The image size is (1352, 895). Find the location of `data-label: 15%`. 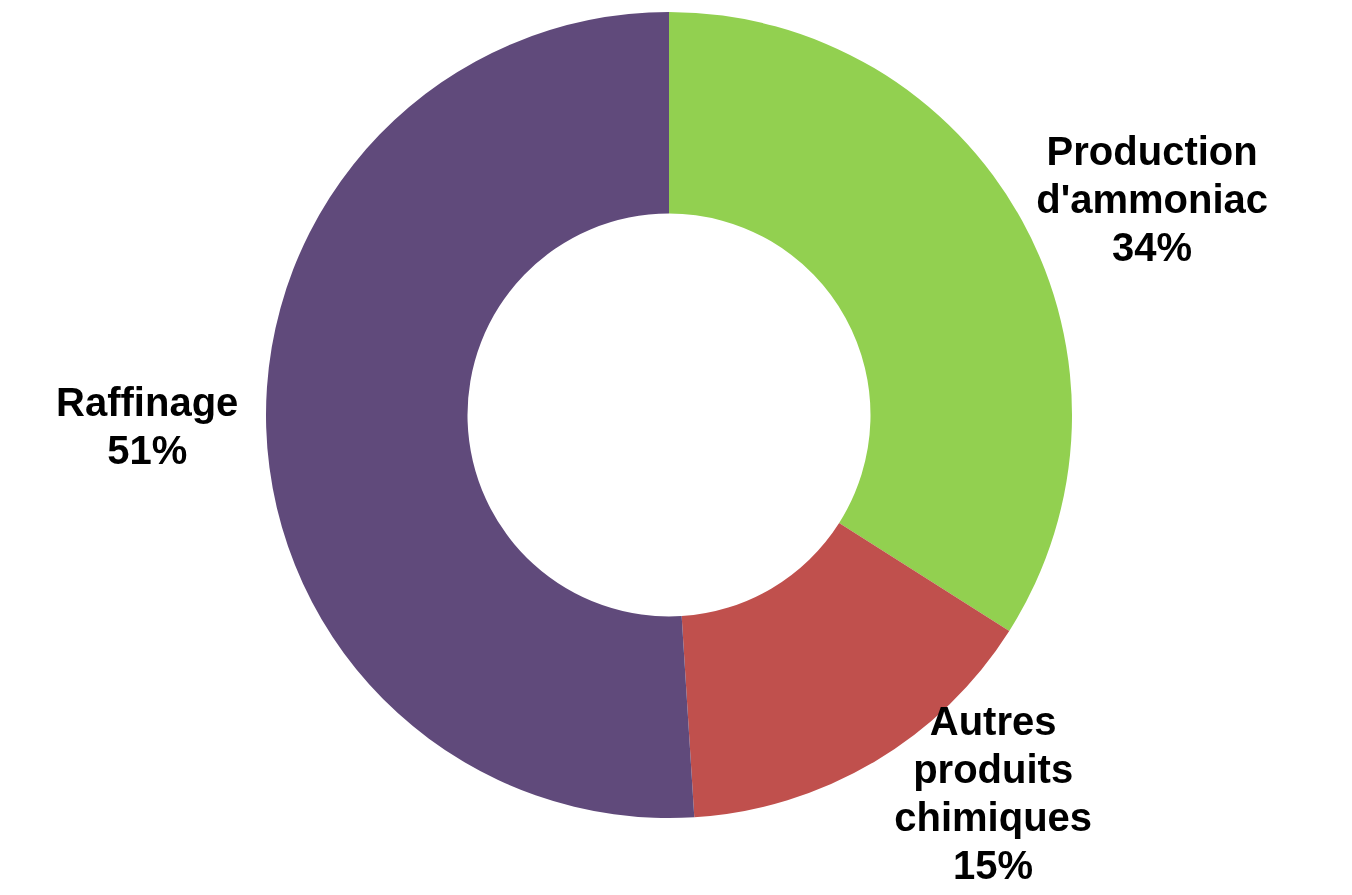

data-label: 15% is located at coordinates (993, 864).